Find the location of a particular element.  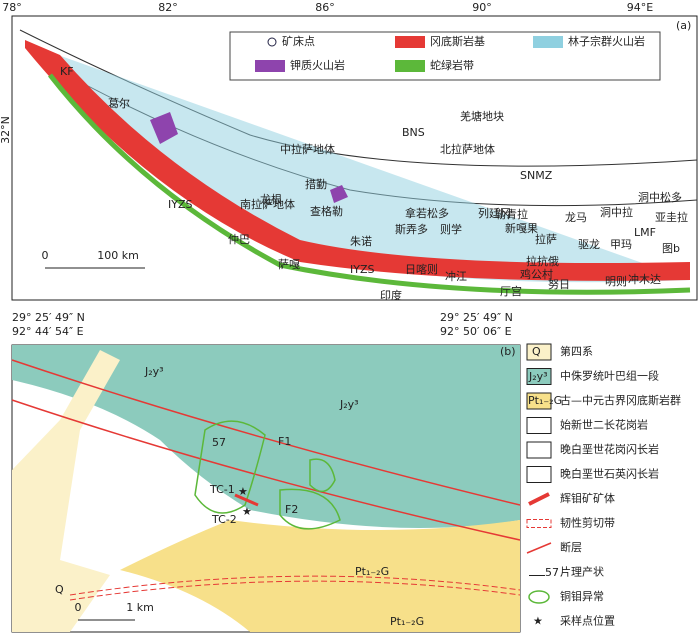

place-label: 新嘎果 is located at coordinates (521, 228).